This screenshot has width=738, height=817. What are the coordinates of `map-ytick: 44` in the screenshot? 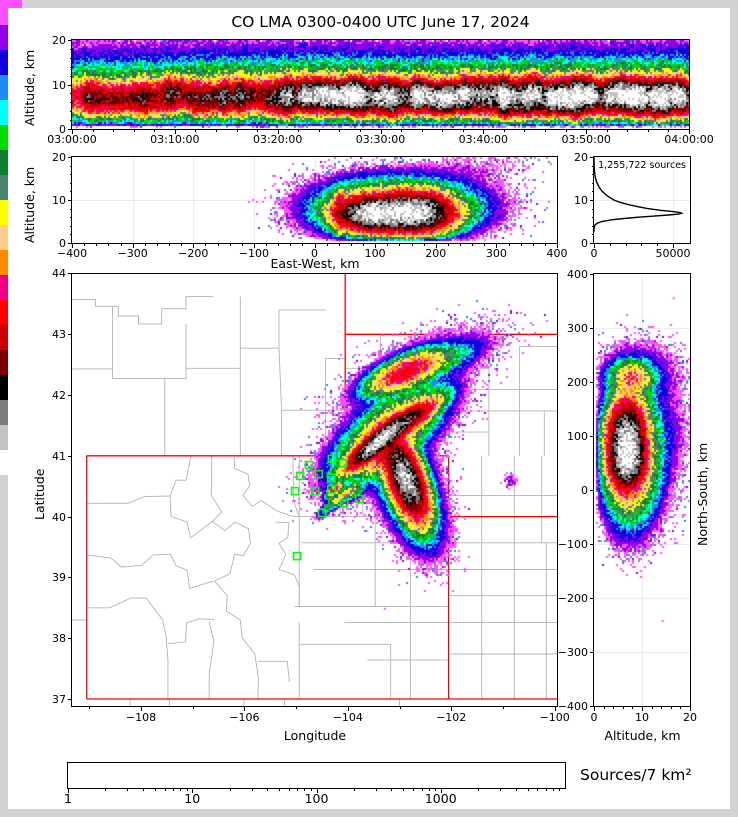 It's located at (59, 274).